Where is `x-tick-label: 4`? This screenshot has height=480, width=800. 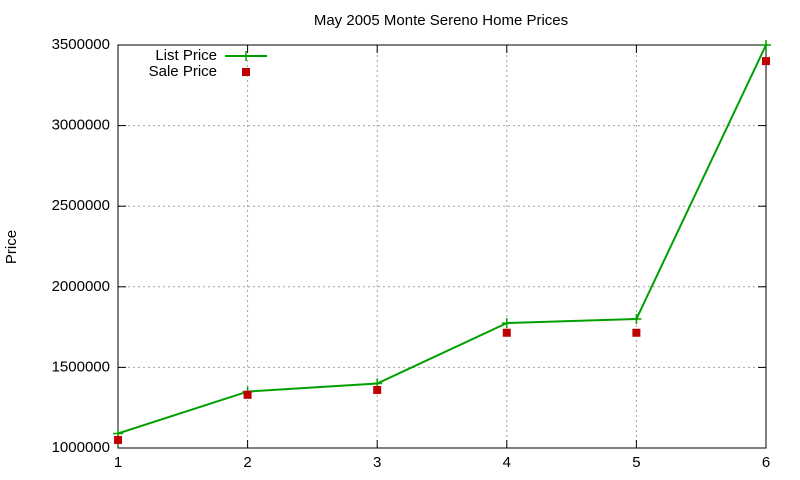 x-tick-label: 4 is located at coordinates (507, 462).